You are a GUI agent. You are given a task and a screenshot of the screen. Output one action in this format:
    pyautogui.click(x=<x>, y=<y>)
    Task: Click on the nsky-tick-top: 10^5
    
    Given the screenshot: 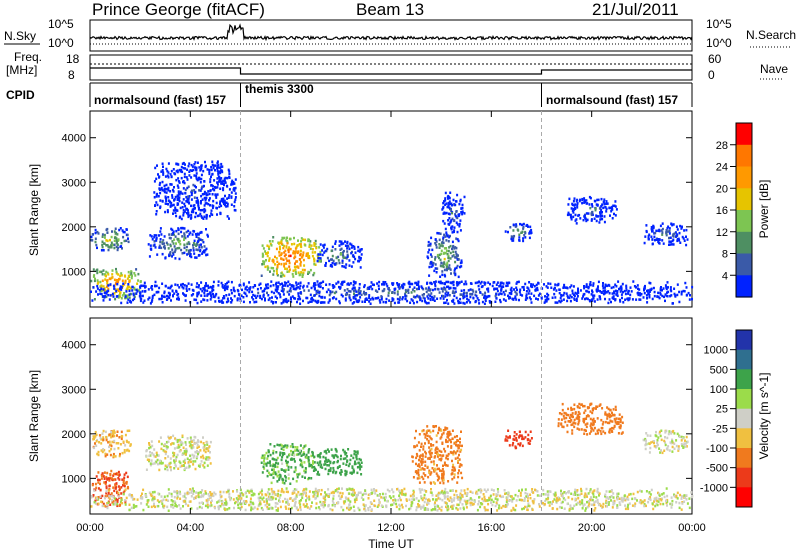 What is the action you would take?
    pyautogui.click(x=61, y=24)
    